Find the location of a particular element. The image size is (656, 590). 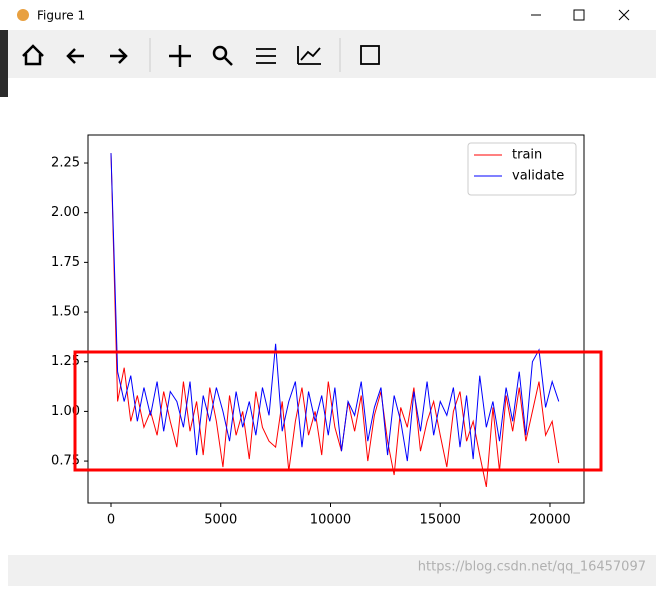

window-title: Figure 1 is located at coordinates (61, 16).